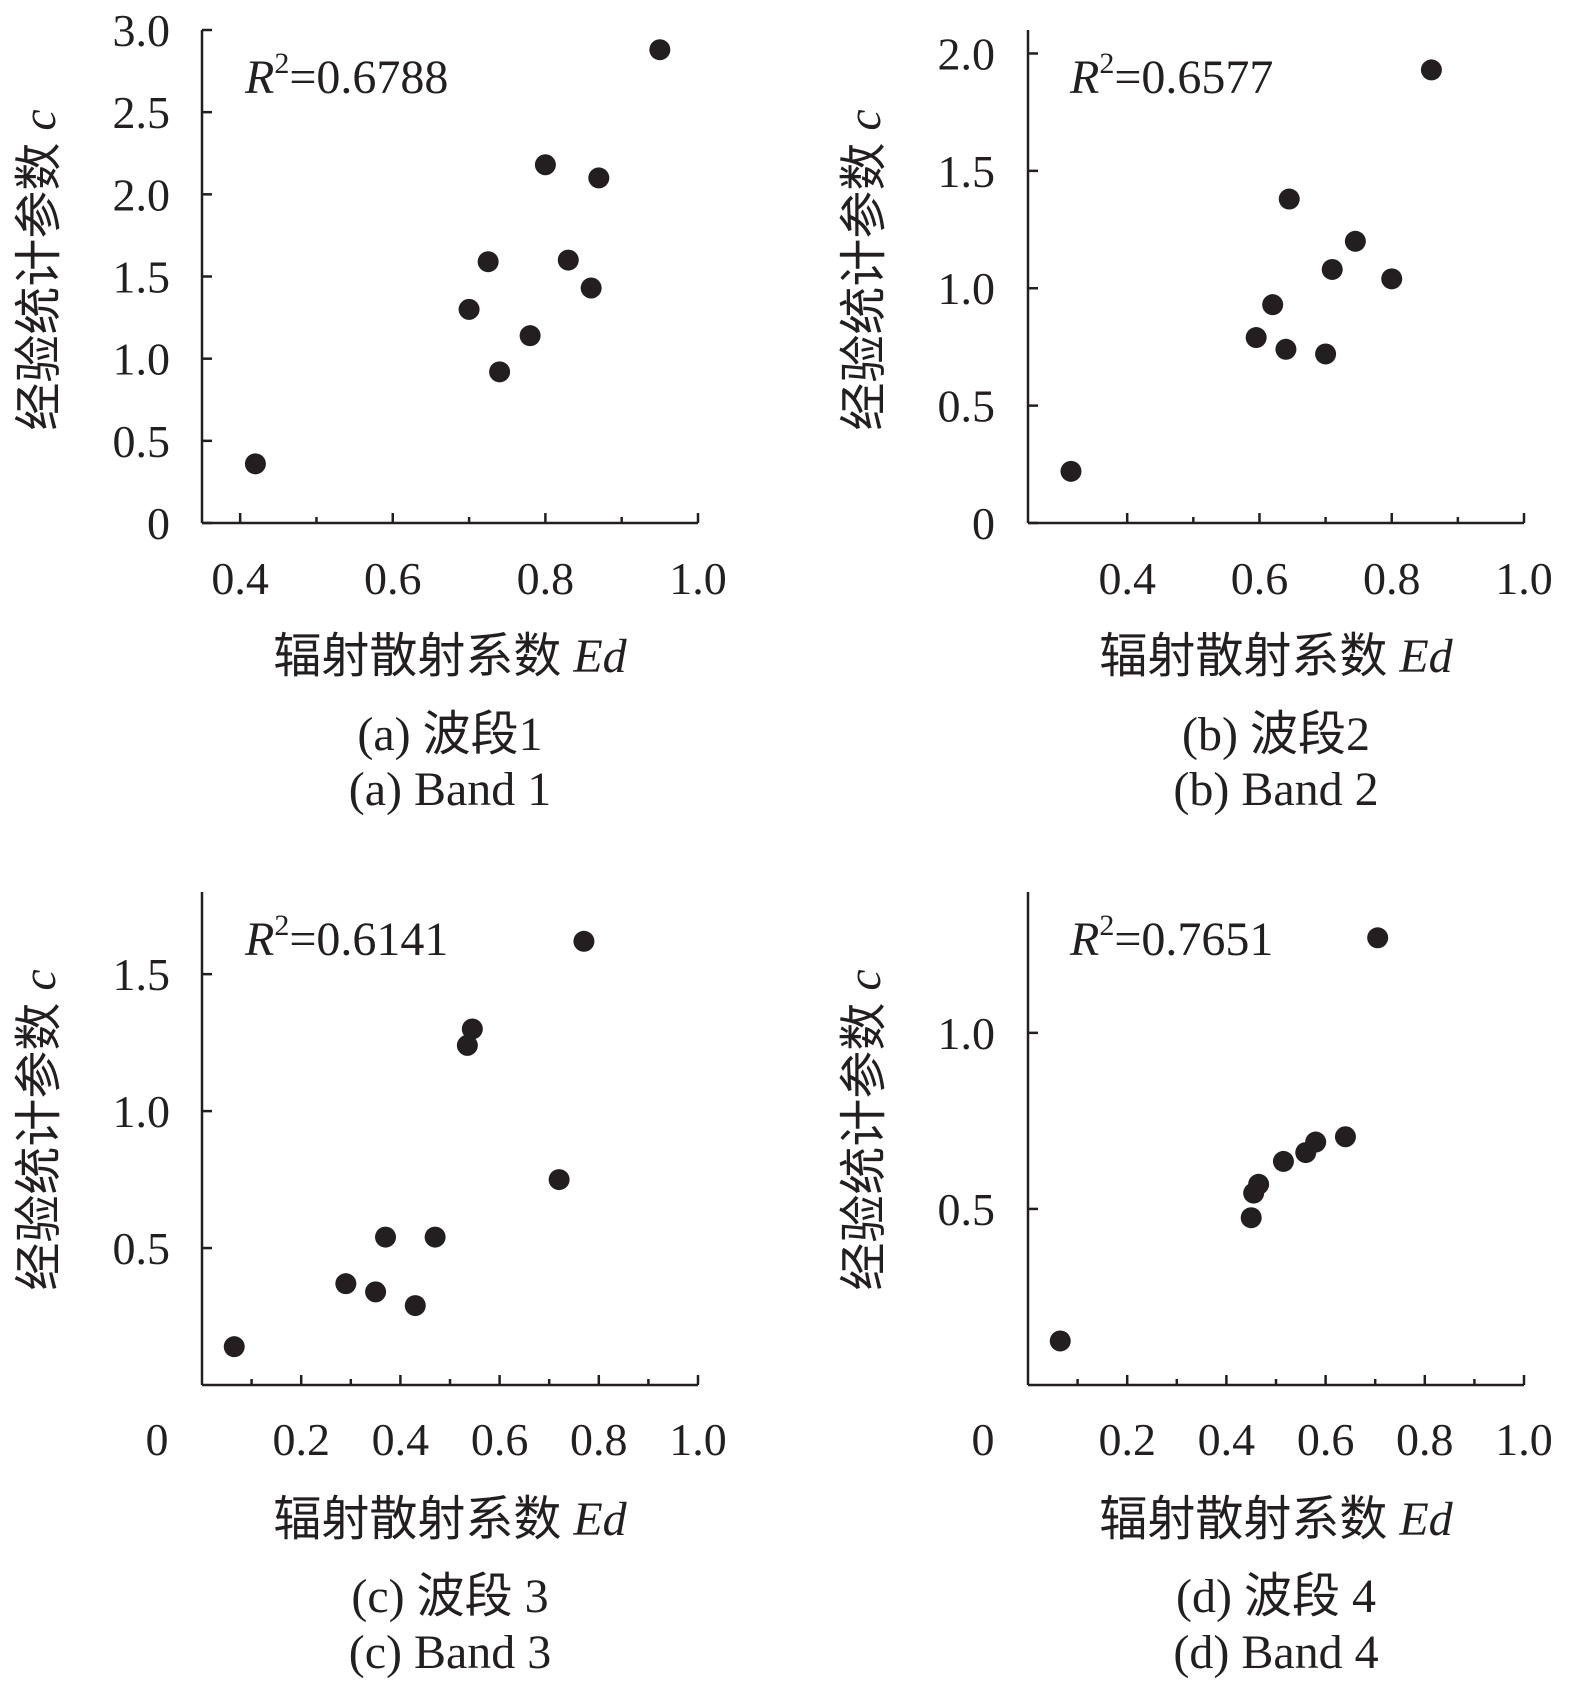  What do you see at coordinates (1193, 939) in the screenshot?
I see `r2-value: =0.7651` at bounding box center [1193, 939].